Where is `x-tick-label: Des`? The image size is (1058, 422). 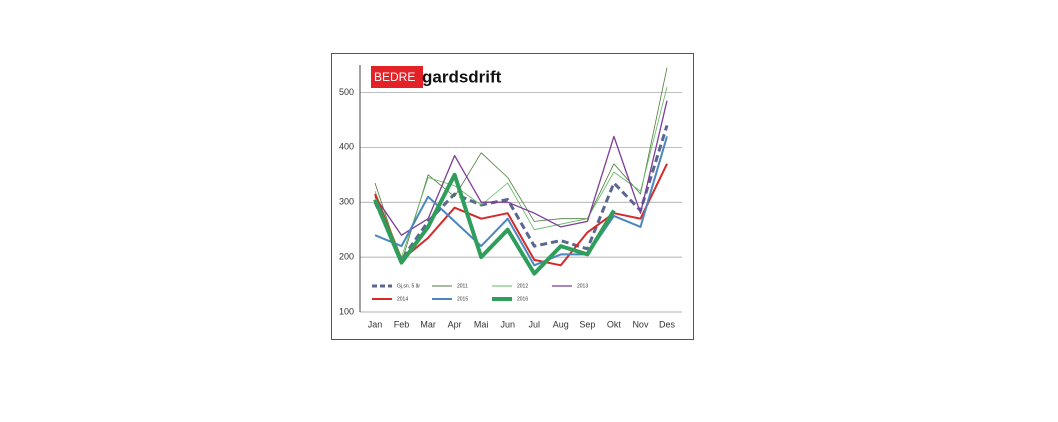
x-tick-label: Des is located at coordinates (667, 324).